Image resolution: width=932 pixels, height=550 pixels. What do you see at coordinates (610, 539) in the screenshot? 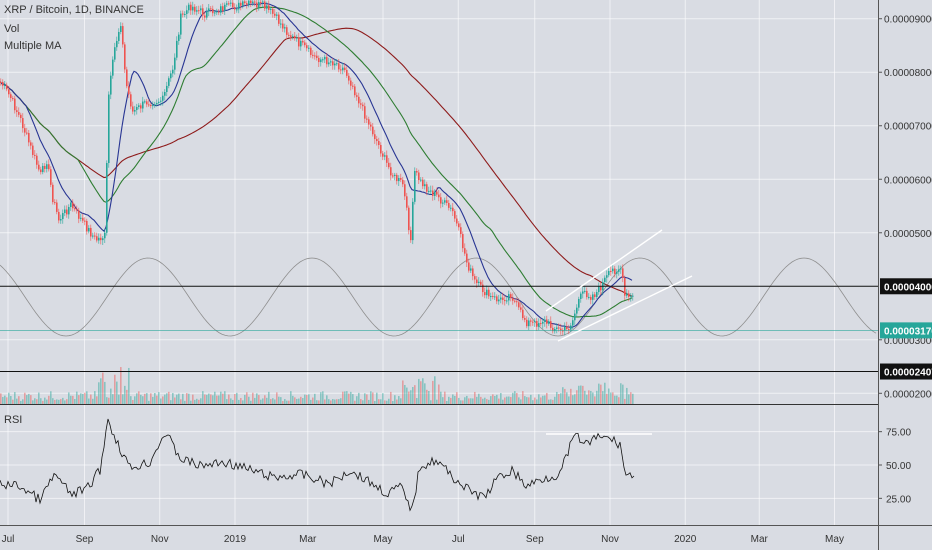
I see `time-tick-label: Nov` at bounding box center [610, 539].